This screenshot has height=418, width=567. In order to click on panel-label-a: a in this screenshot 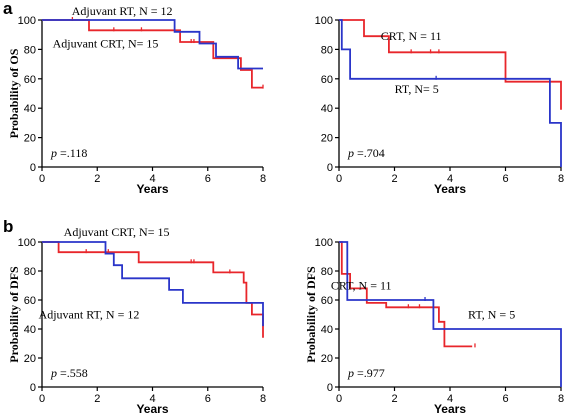, I will do `click(8, 9)`.